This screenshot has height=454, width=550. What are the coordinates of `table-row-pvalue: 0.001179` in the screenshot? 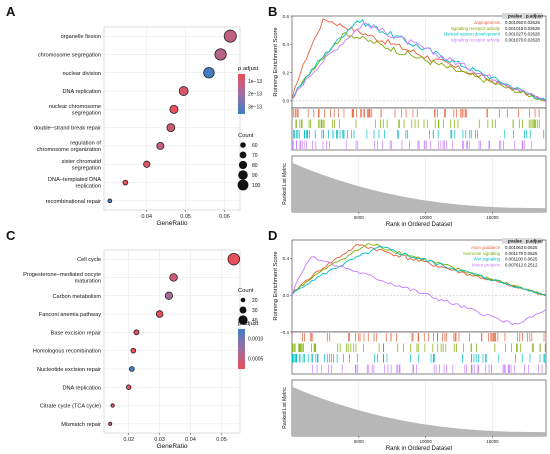 It's located at (514, 253).